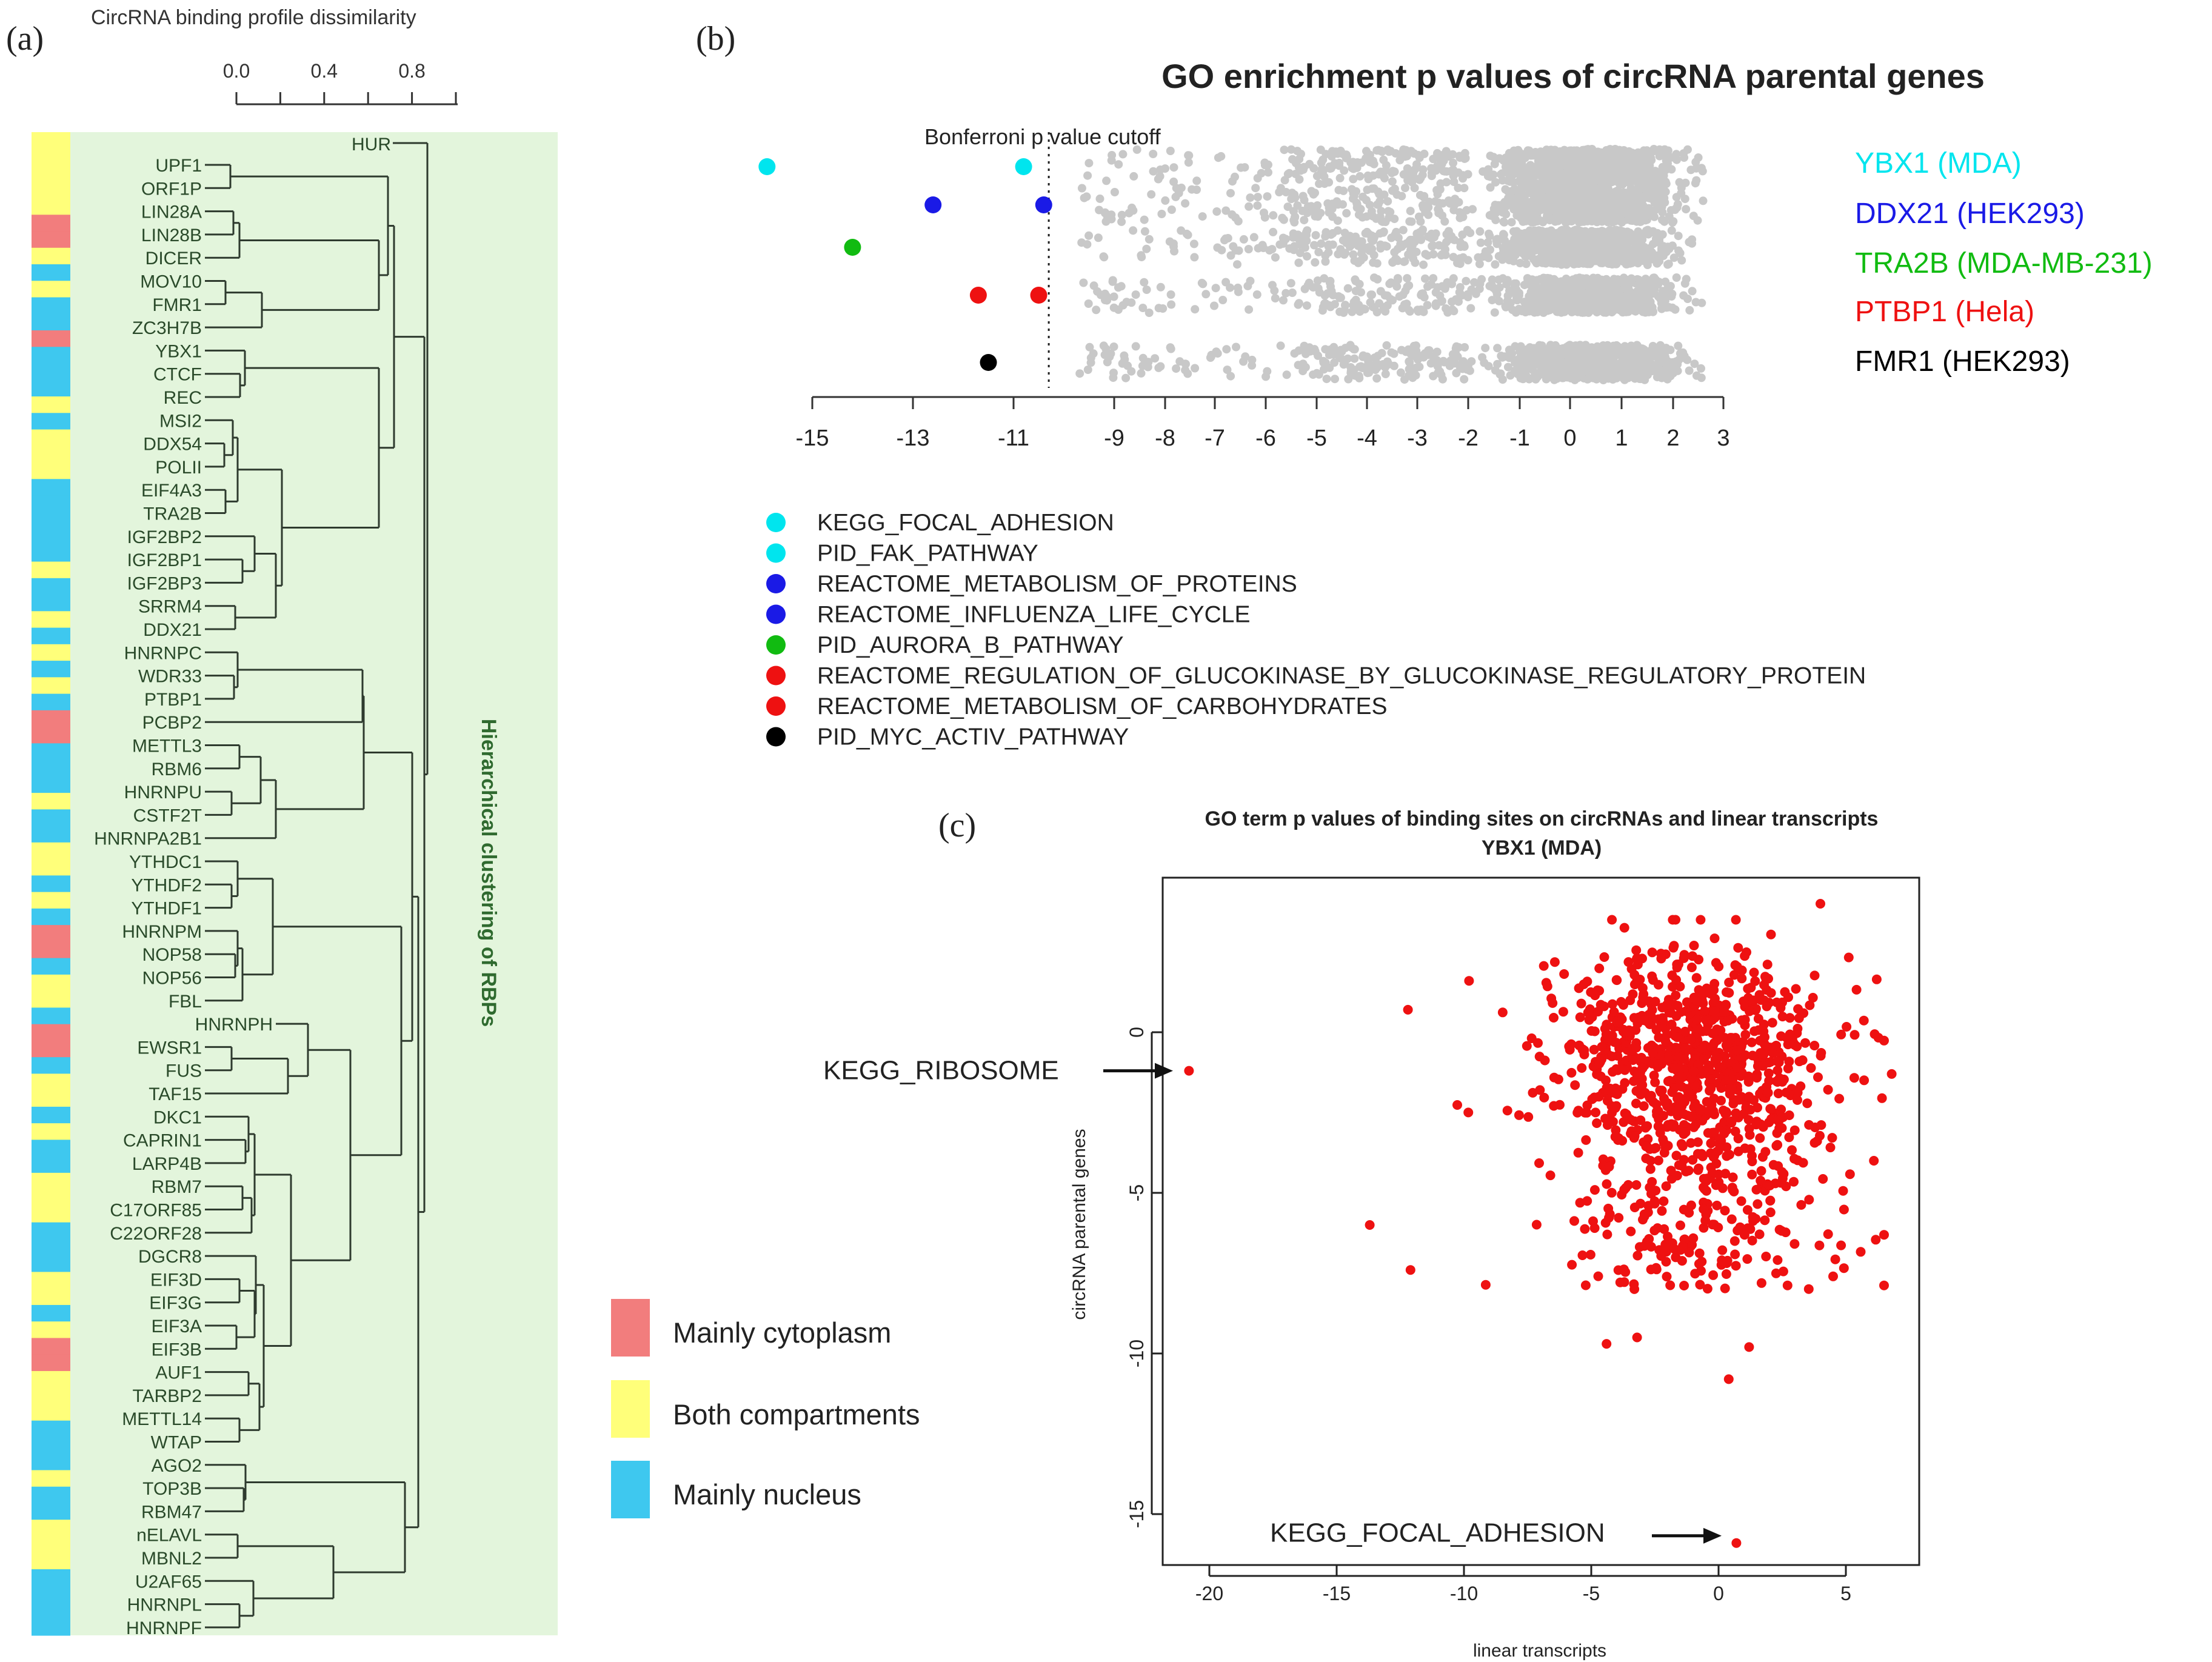 The image size is (2212, 1662). I want to click on x-axis-tick-label: -8, so click(1165, 438).